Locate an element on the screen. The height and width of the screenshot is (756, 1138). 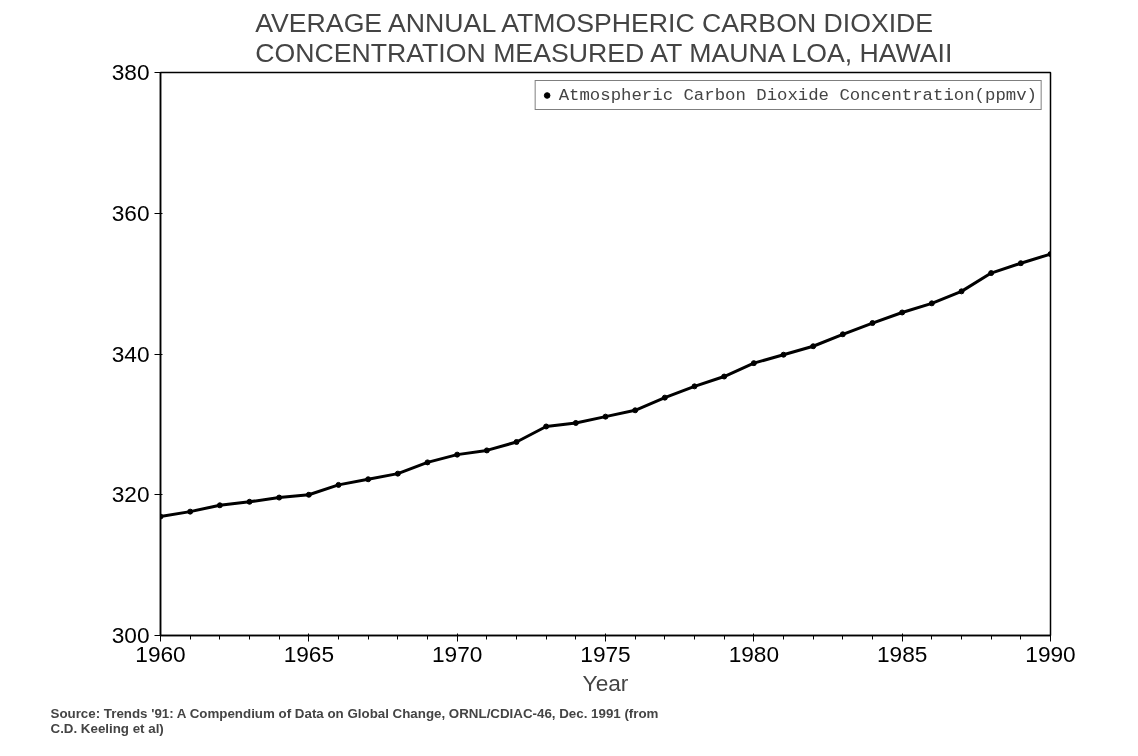
x-tick-label: 1970 is located at coordinates (457, 653).